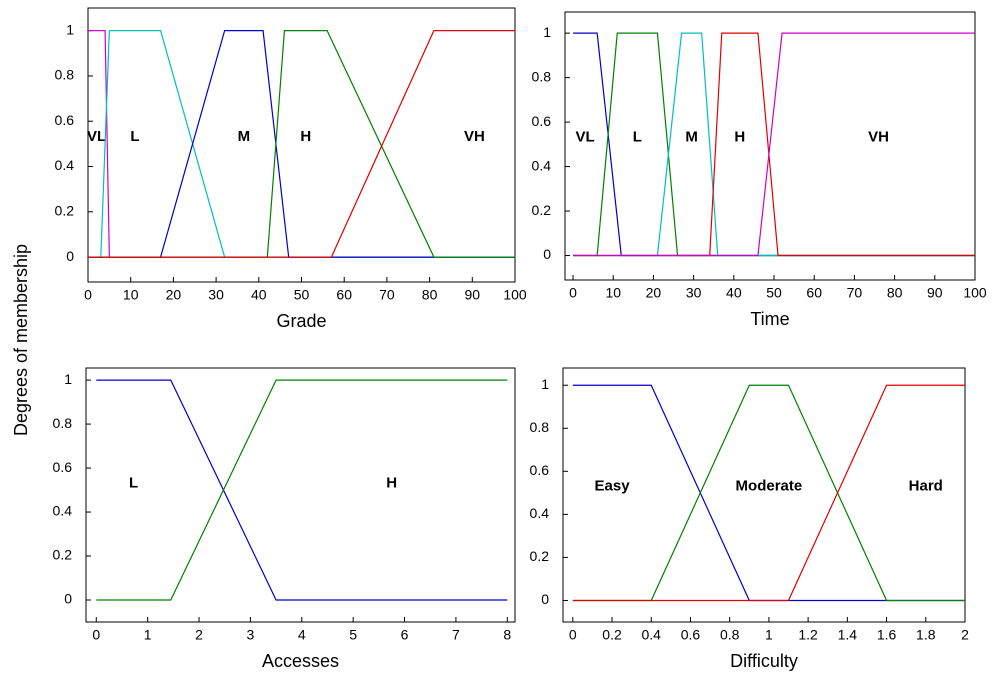 This screenshot has height=680, width=996. What do you see at coordinates (691, 635) in the screenshot?
I see `x-tick-label: 0.6` at bounding box center [691, 635].